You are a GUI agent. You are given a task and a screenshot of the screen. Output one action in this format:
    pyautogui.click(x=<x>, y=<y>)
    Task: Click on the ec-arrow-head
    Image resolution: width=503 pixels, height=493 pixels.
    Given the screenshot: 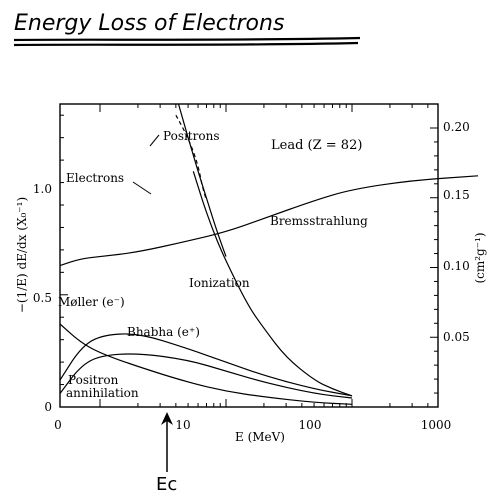 What is the action you would take?
    pyautogui.click(x=167, y=418)
    